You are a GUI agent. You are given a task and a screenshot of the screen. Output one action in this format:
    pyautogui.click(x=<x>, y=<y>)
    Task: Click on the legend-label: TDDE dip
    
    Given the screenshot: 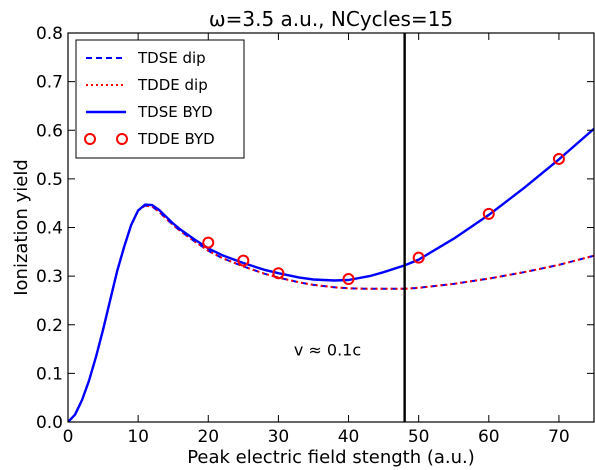 What is the action you would take?
    pyautogui.click(x=172, y=85)
    